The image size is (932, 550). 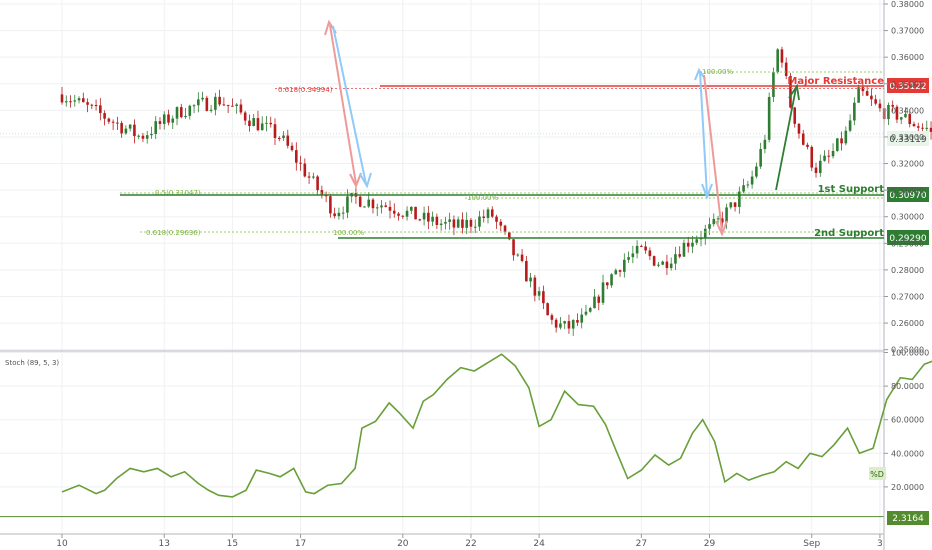 I want to click on y-tick-label: 0.25000, so click(x=907, y=350).